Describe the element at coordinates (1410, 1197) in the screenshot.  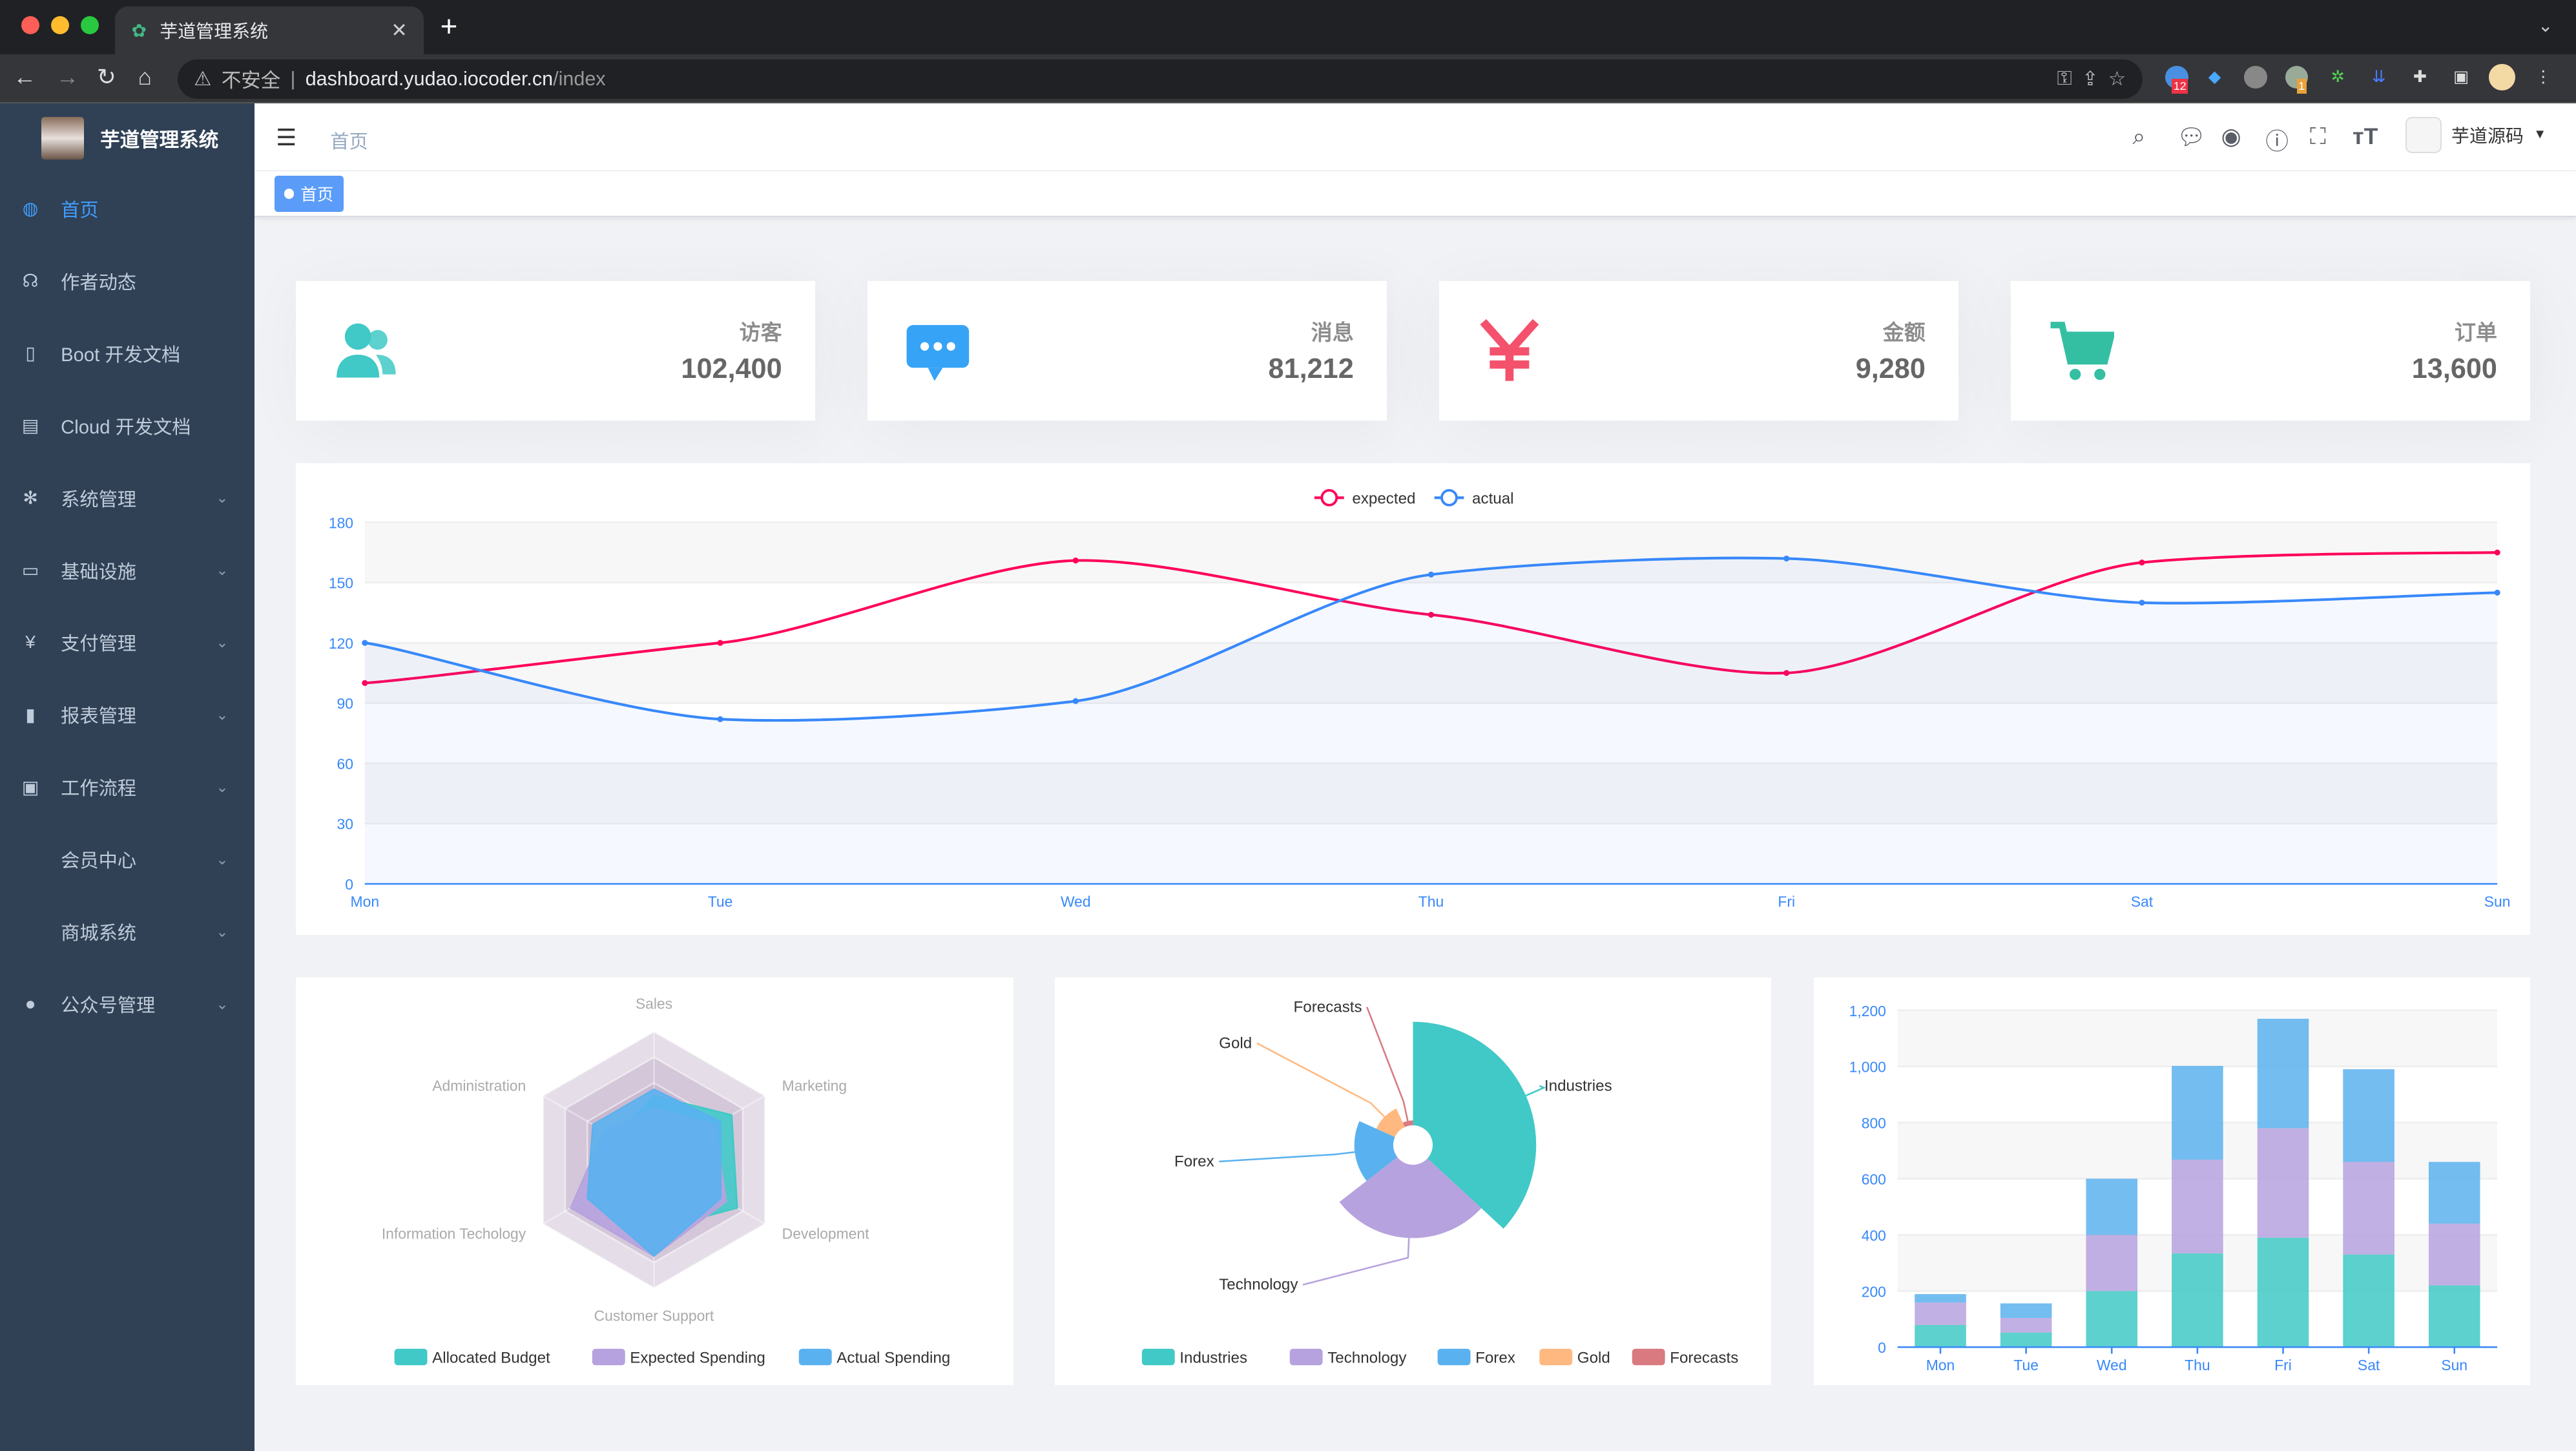
I see `pie-slice-Technology` at that location.